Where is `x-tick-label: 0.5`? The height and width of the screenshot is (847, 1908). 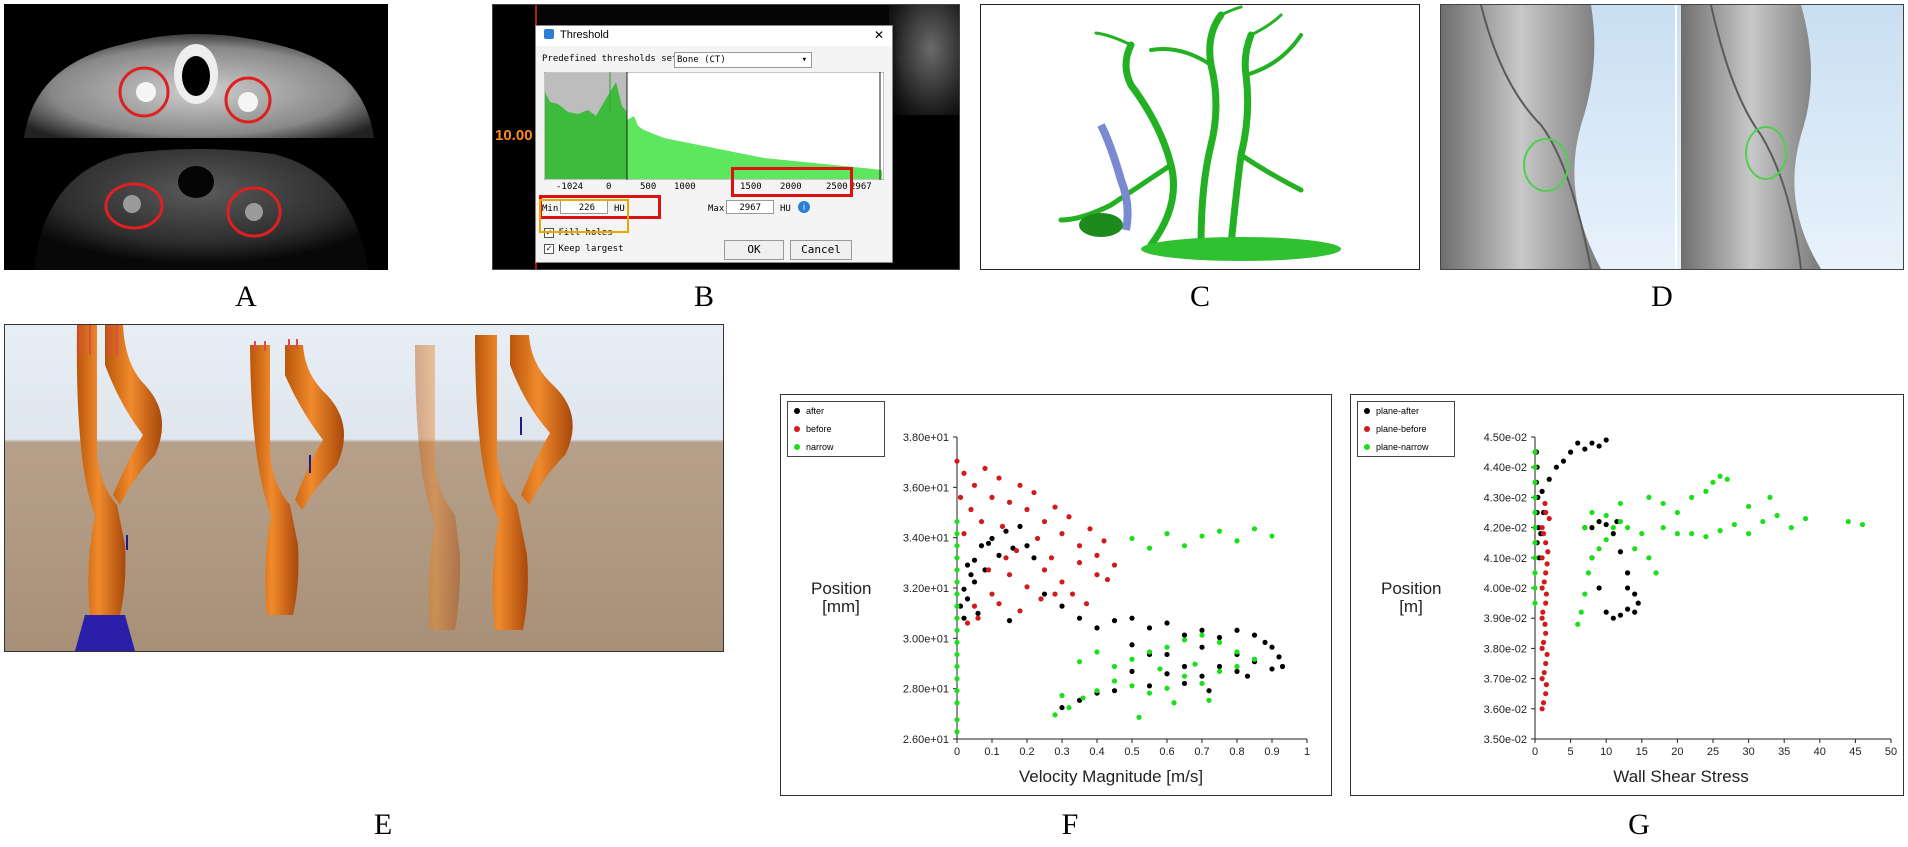
x-tick-label: 0.5 is located at coordinates (1131, 752).